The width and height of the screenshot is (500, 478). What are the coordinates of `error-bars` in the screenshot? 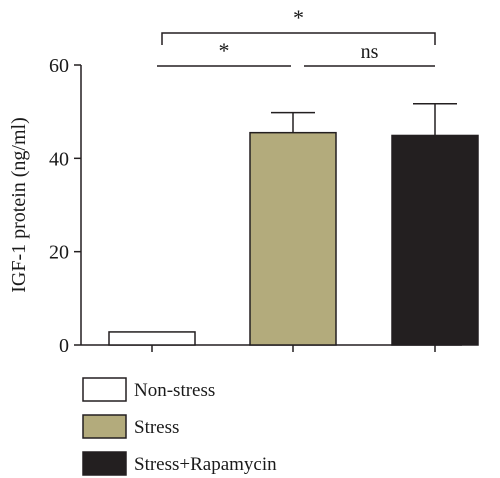 It's located at (364, 119).